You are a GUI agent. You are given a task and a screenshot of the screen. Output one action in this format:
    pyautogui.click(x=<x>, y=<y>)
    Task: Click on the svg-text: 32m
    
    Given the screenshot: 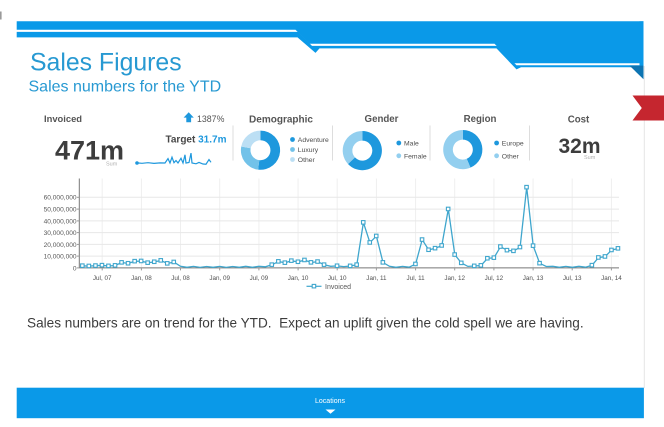 What is the action you would take?
    pyautogui.click(x=579, y=146)
    